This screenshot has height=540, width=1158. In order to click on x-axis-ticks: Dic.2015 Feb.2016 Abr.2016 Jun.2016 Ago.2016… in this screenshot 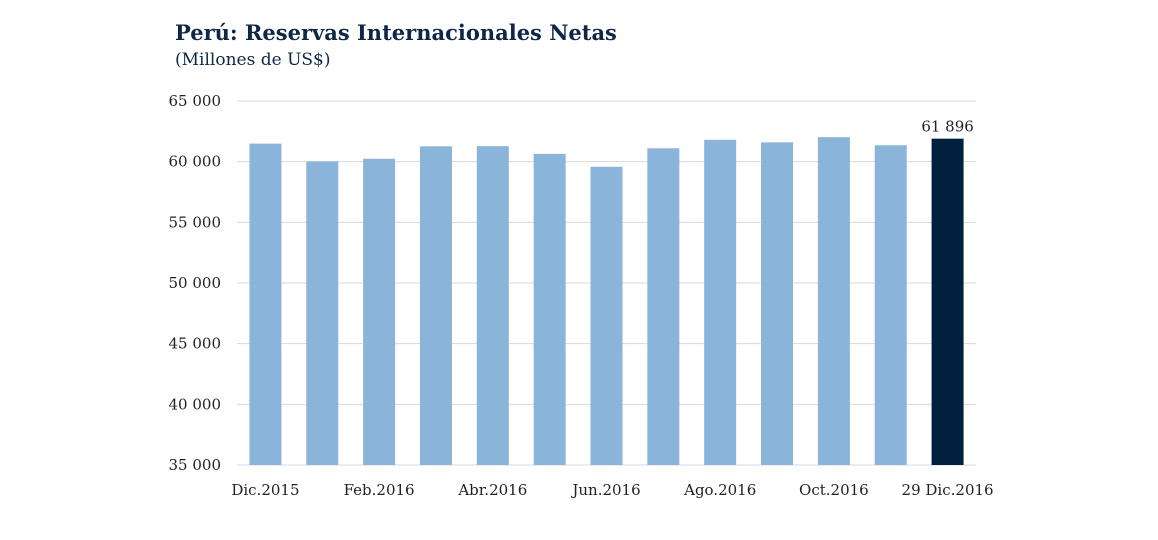, I will do `click(612, 490)`.